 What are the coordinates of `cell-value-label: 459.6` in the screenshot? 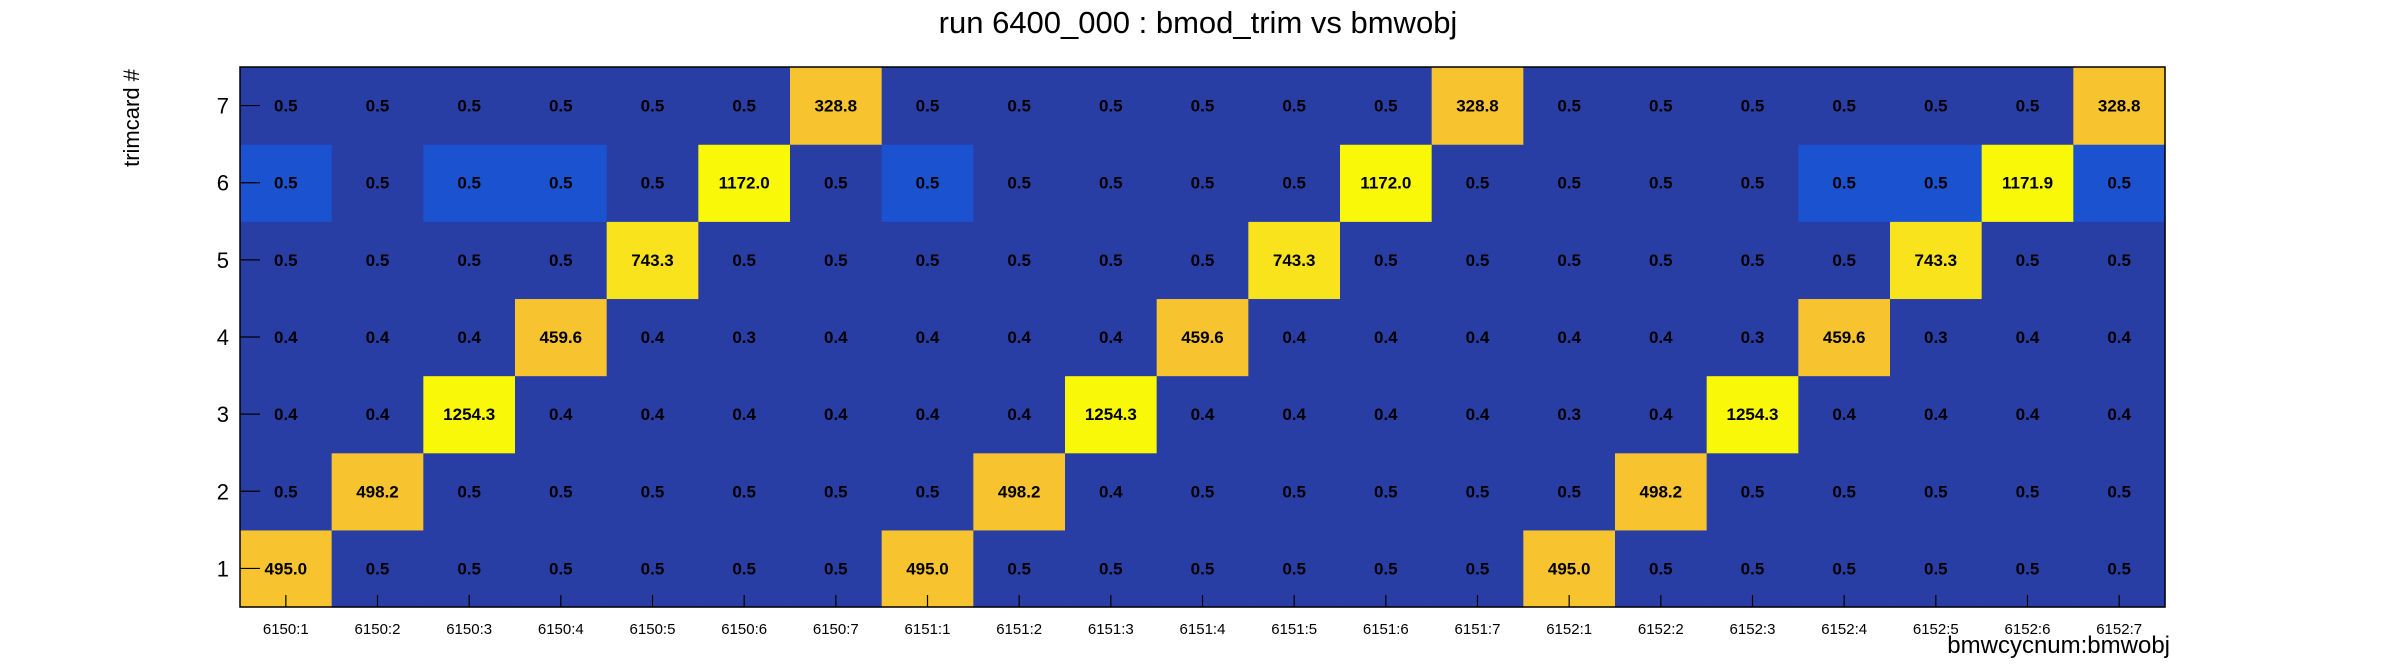 It's located at (1844, 337).